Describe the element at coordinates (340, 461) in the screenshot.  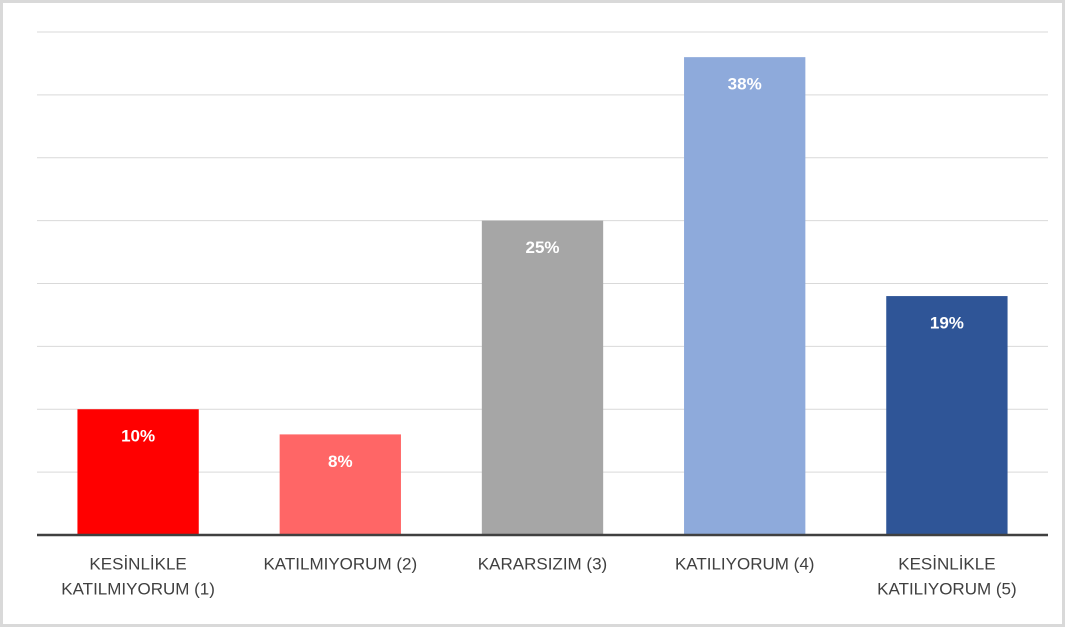
I see `data-label: 8%` at that location.